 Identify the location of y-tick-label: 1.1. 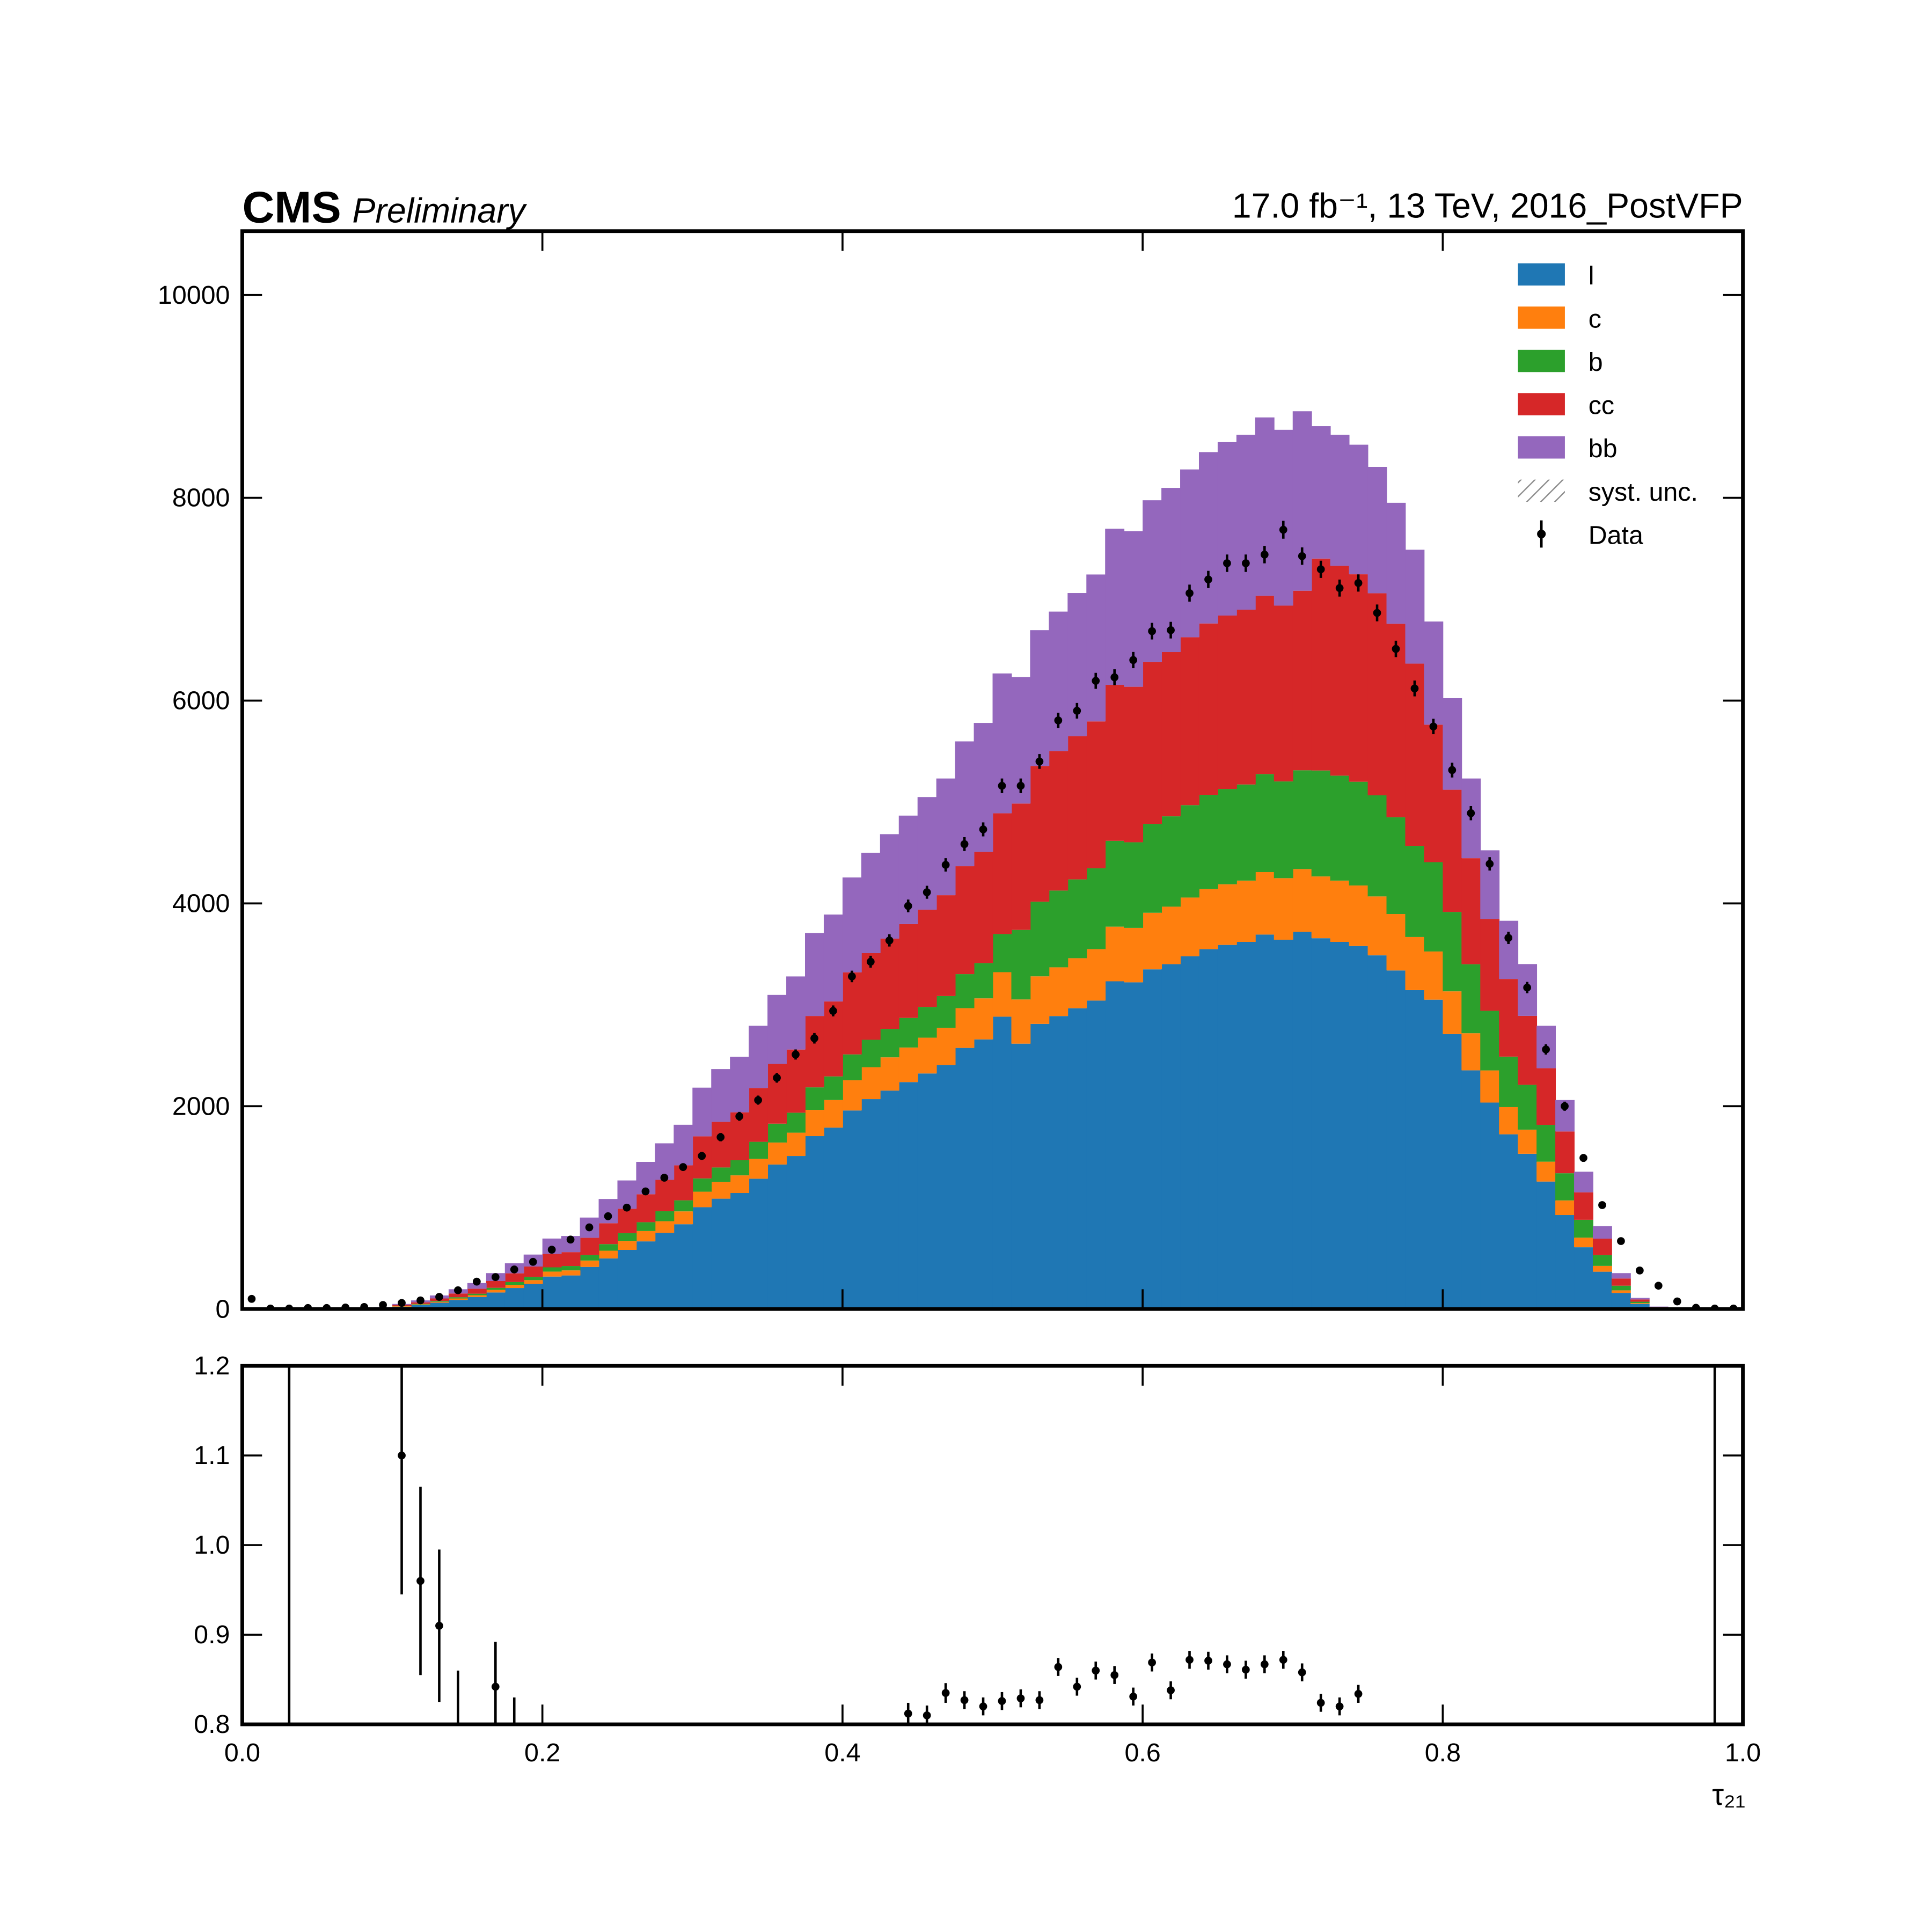
(212, 1455).